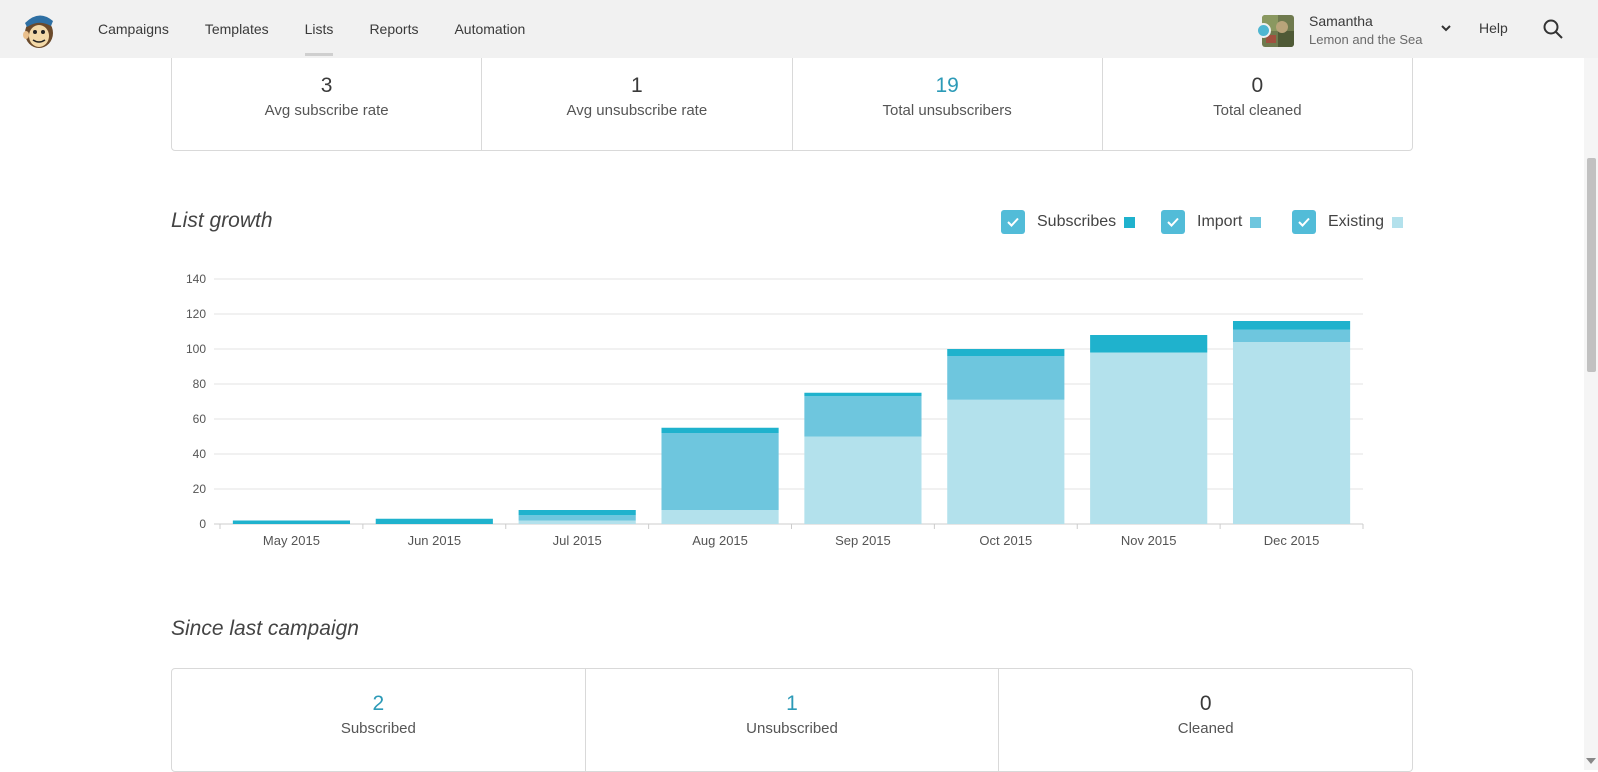 This screenshot has height=772, width=1598. I want to click on stat-value: 2, so click(378, 703).